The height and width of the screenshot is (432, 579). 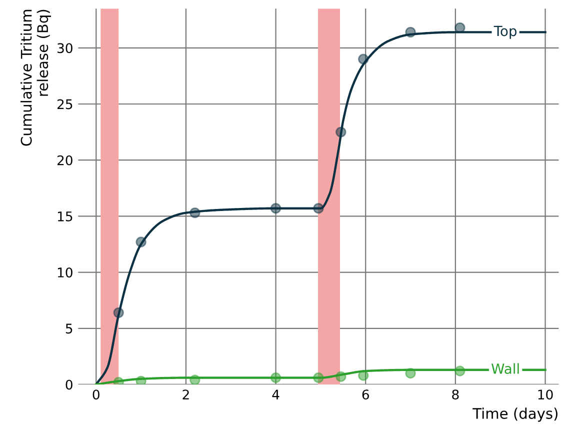 What do you see at coordinates (545, 395) in the screenshot?
I see `x-tick-label: 10` at bounding box center [545, 395].